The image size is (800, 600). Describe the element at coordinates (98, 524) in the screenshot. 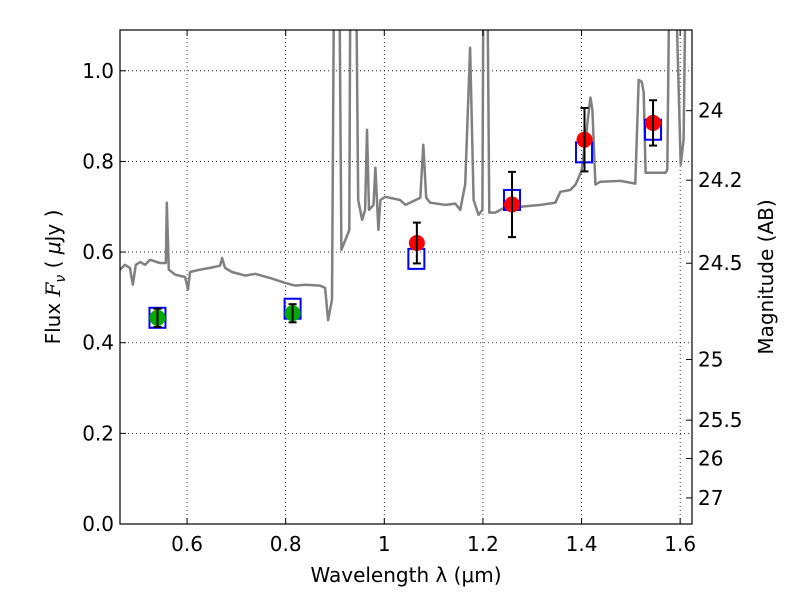

I see `y-tick-label: 0.0` at that location.